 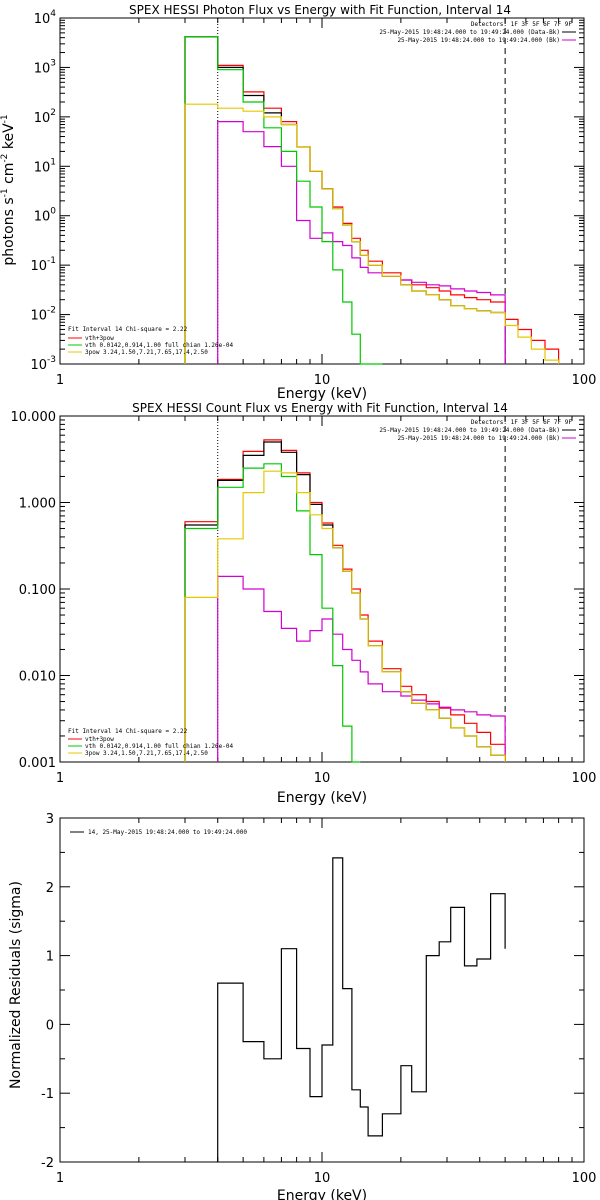 I want to click on count-legend-3pow: 3pow 3.24,1.50,7.21,7.65,17.4,2.50, so click(x=146, y=753).